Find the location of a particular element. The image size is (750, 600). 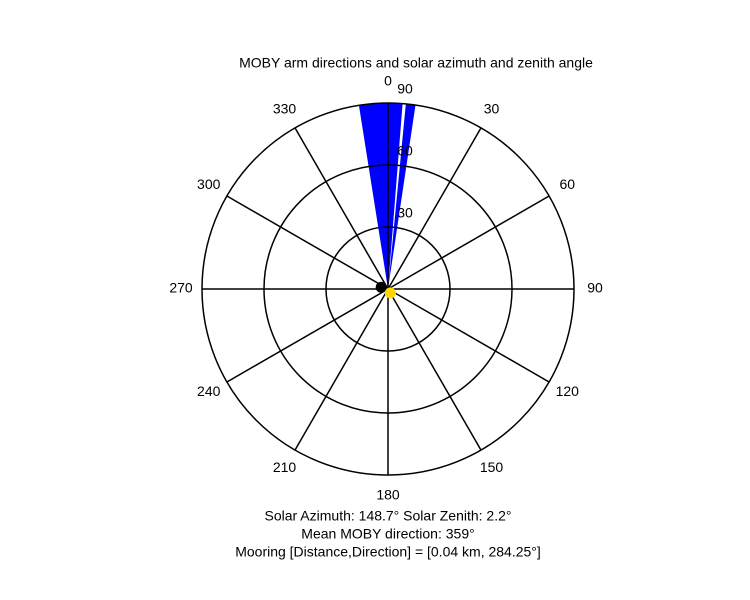

angular-tick-label: 60 is located at coordinates (567, 184).